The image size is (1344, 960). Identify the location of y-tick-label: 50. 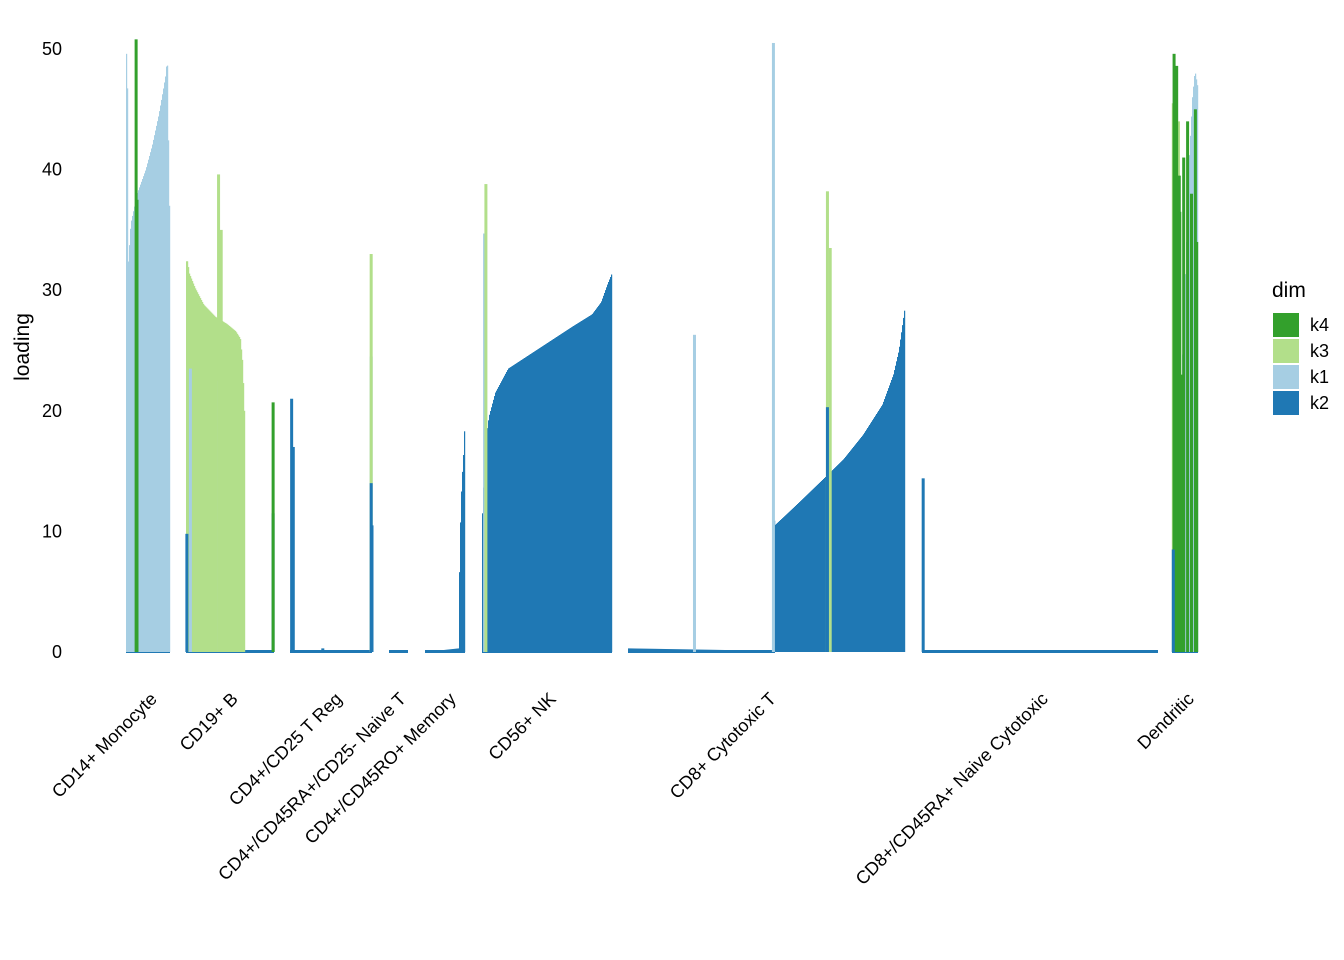
(52, 49).